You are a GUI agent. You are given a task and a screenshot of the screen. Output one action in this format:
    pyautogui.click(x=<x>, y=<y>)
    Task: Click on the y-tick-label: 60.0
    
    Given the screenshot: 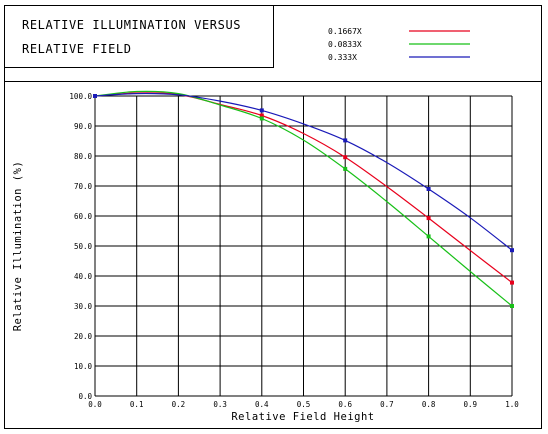 What is the action you would take?
    pyautogui.click(x=83, y=216)
    